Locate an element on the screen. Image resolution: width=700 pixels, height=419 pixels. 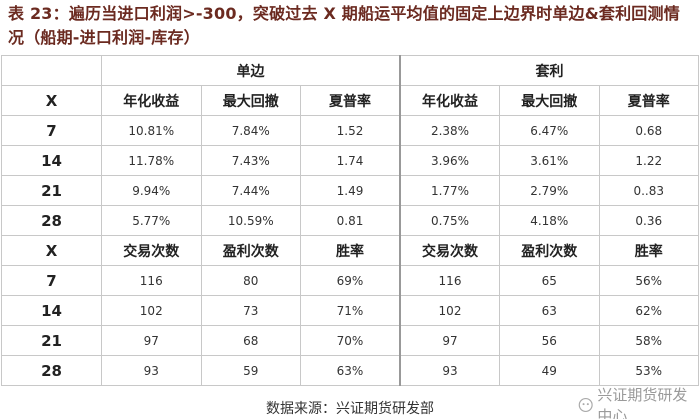
watermark-text: 兴证期货研发中心 is located at coordinates (642, 402).